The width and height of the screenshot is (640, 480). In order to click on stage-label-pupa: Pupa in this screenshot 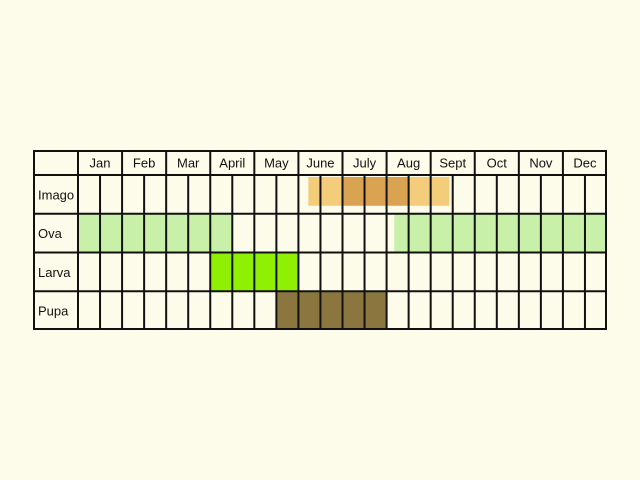, I will do `click(53, 311)`.